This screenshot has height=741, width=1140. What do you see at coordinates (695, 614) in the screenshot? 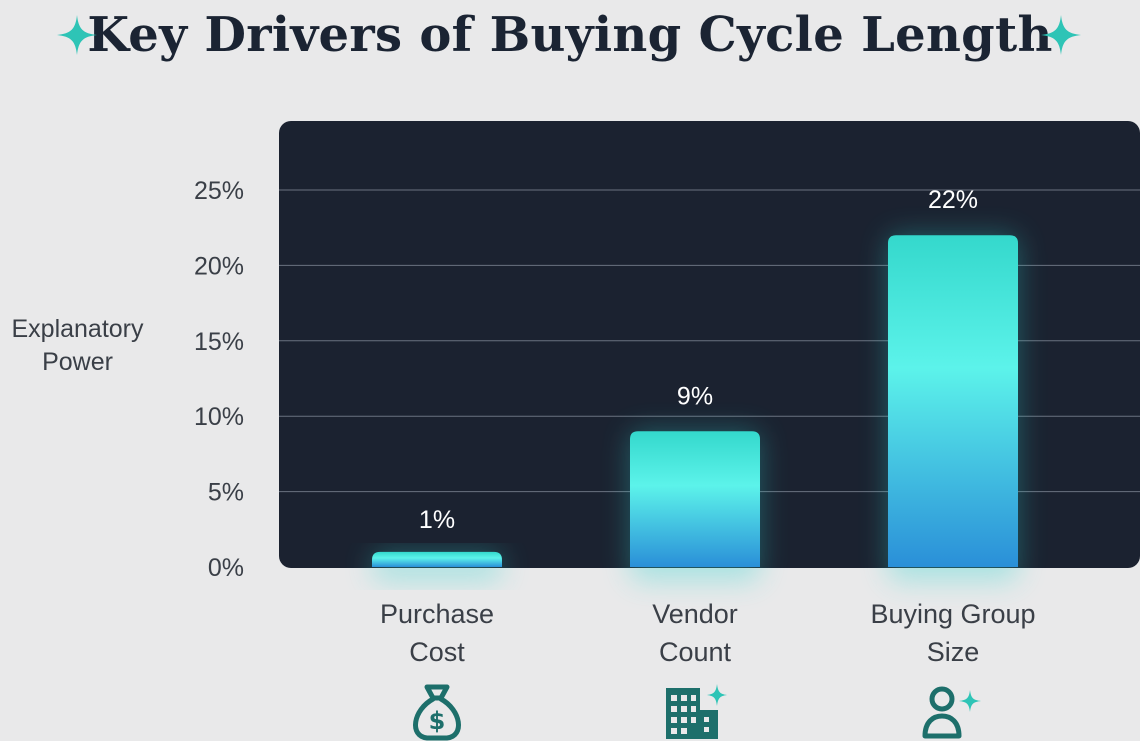
I see `x-tick-label-line: Vendor` at bounding box center [695, 614].